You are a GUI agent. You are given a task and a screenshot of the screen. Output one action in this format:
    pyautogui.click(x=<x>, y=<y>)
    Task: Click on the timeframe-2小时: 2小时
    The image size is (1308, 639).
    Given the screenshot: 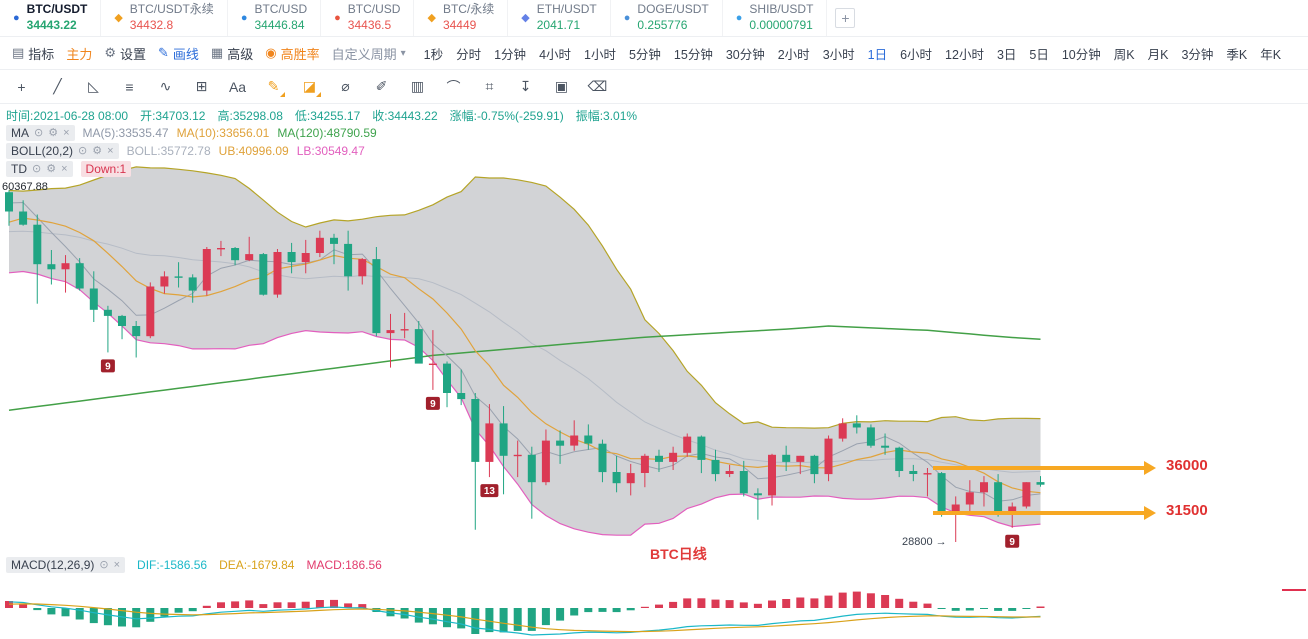 What is the action you would take?
    pyautogui.click(x=793, y=54)
    